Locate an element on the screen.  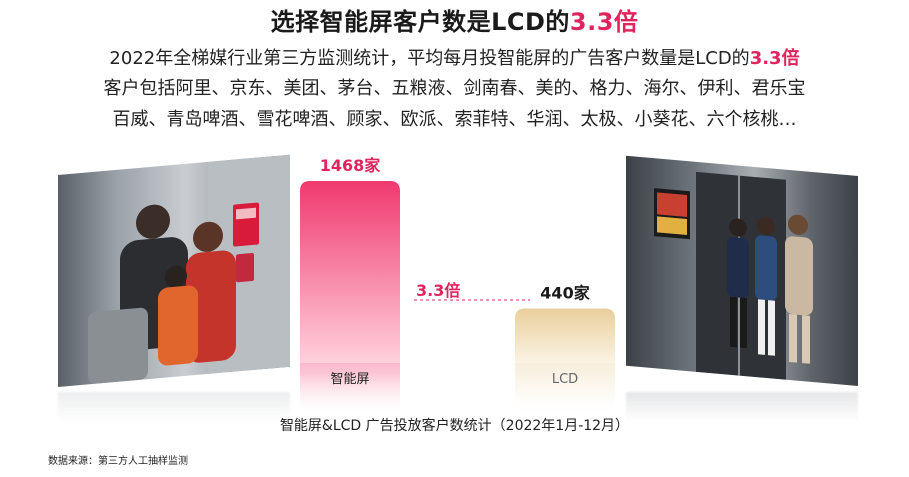
bar-smart-screen is located at coordinates (350, 272).